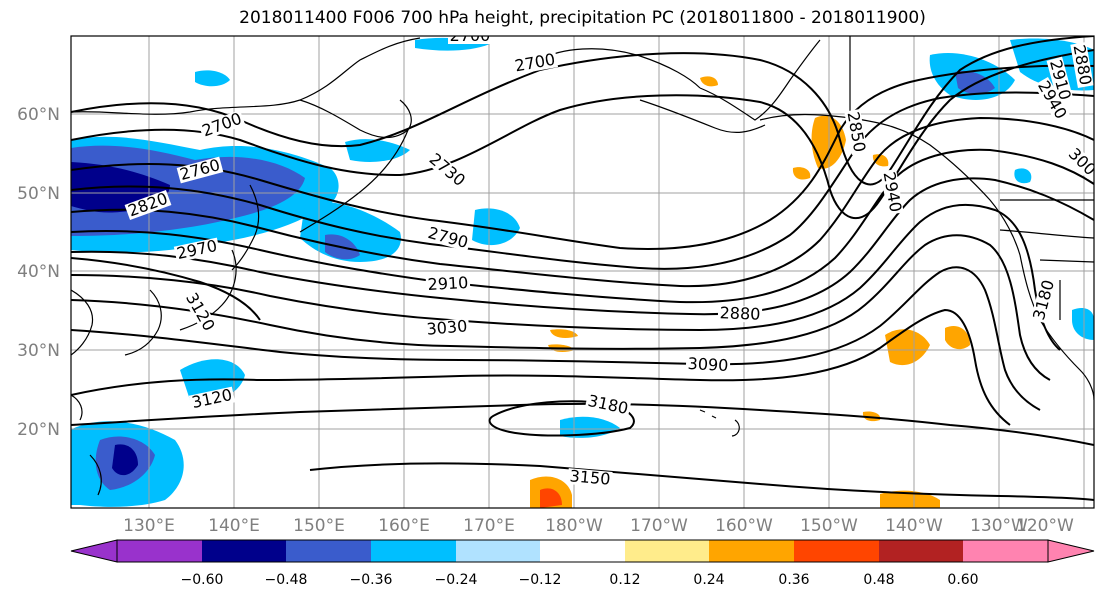 This screenshot has width=1105, height=601. I want to click on colorbar-tick-label: 0.36, so click(793, 580).